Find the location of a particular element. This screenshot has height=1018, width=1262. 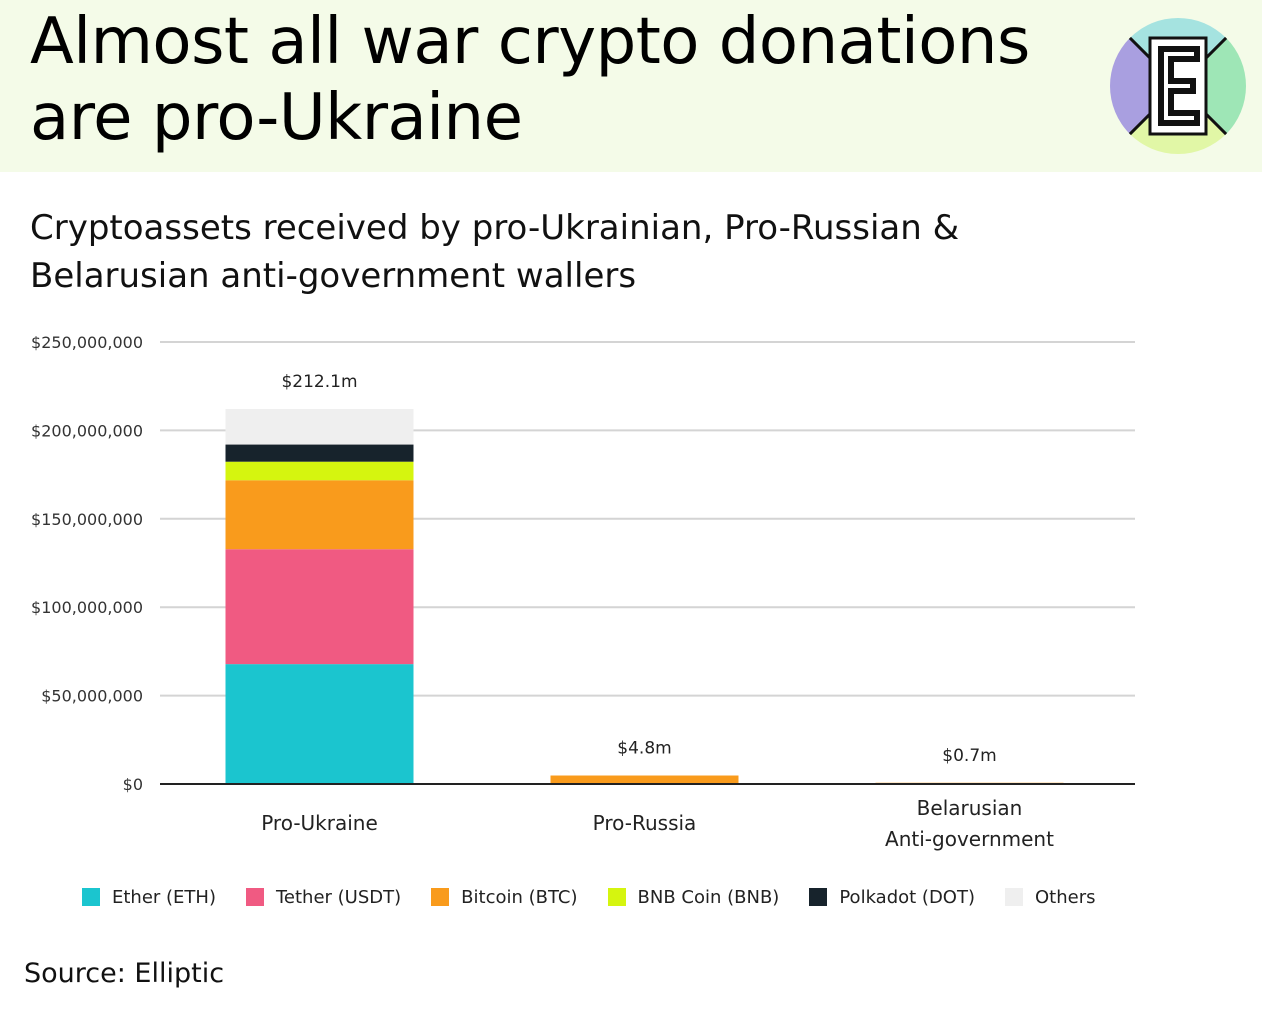

bar-segment-bnb-coin-bnb is located at coordinates (319, 471).